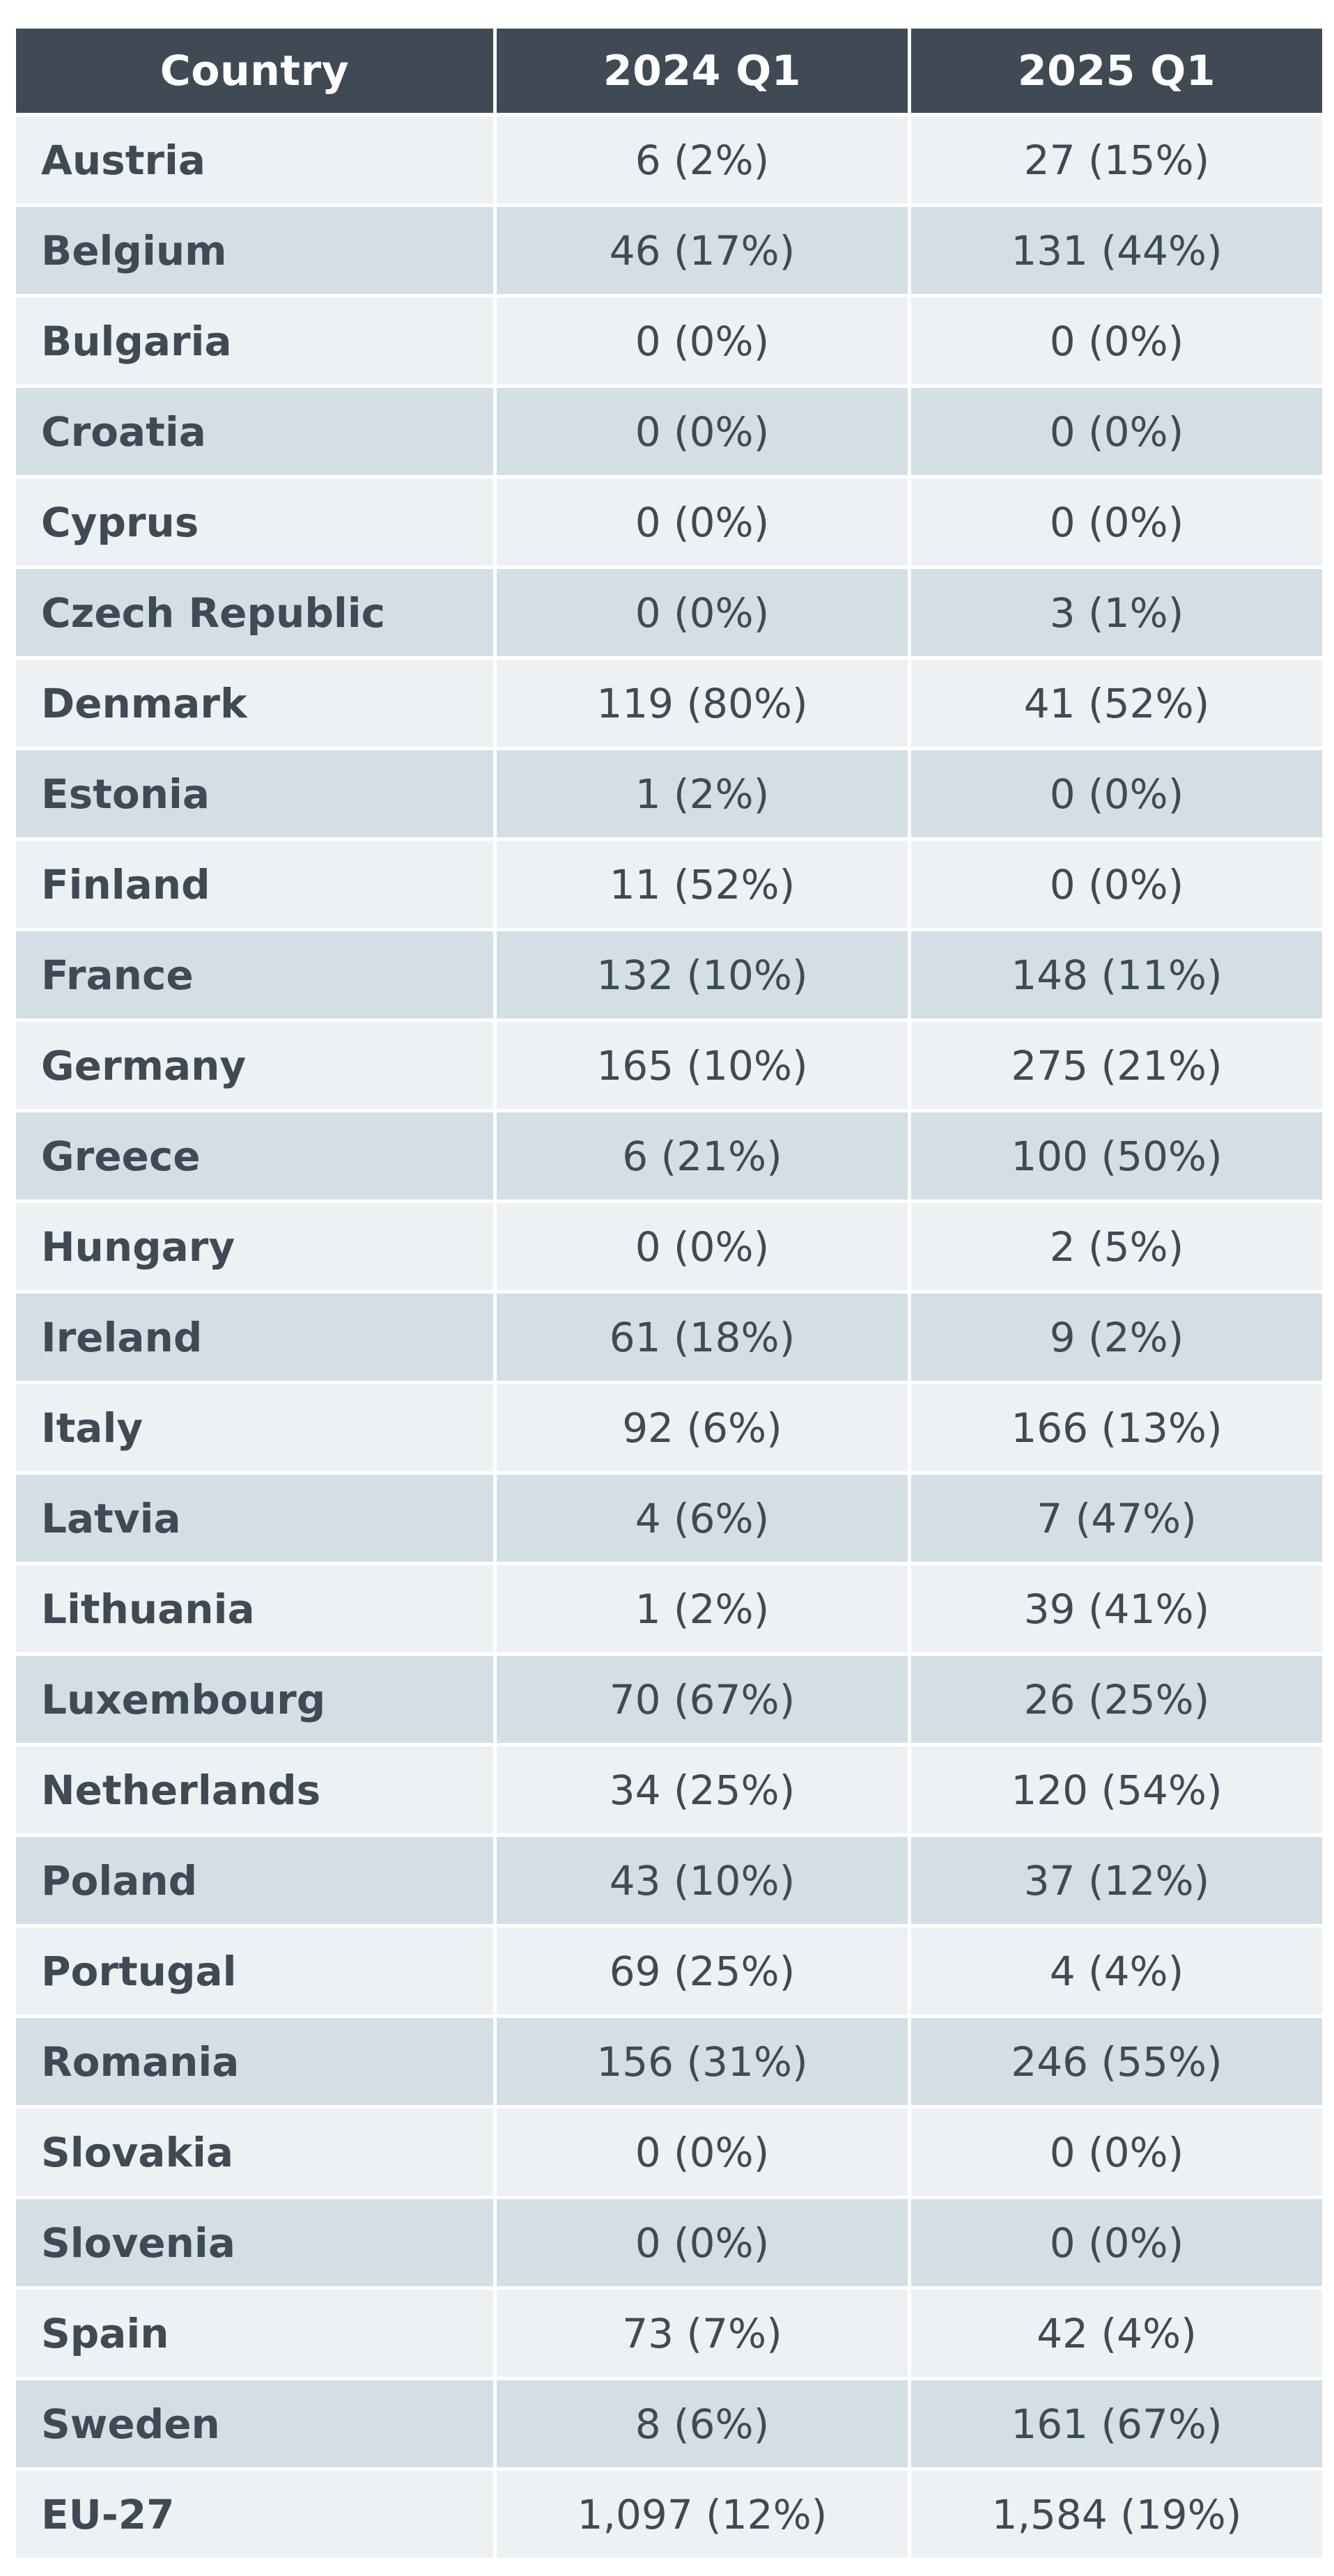 The image size is (1334, 2576). I want to click on country-name-cell: Bulgaria, so click(255, 341).